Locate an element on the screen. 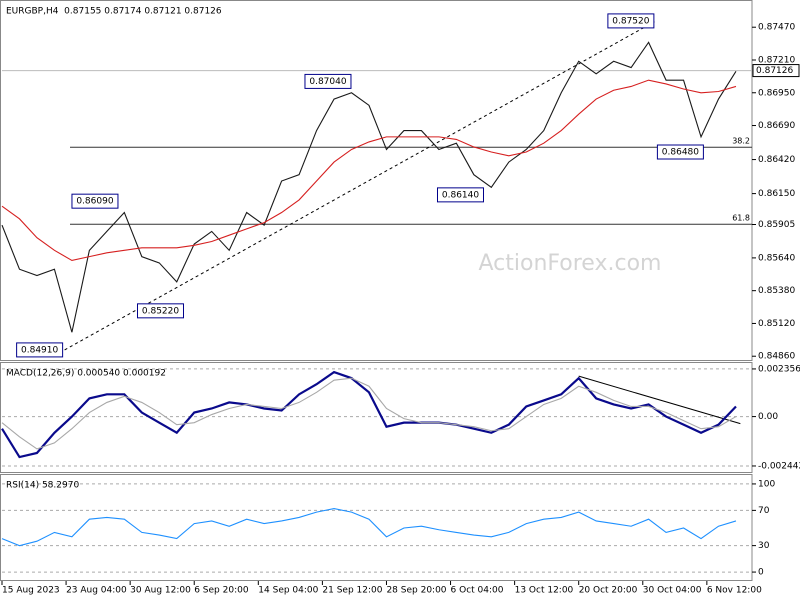 The height and width of the screenshot is (600, 800). price-label: 0.86140 is located at coordinates (460, 195).